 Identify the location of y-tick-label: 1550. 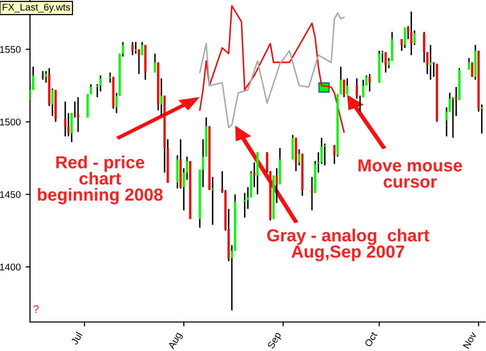
(10, 49).